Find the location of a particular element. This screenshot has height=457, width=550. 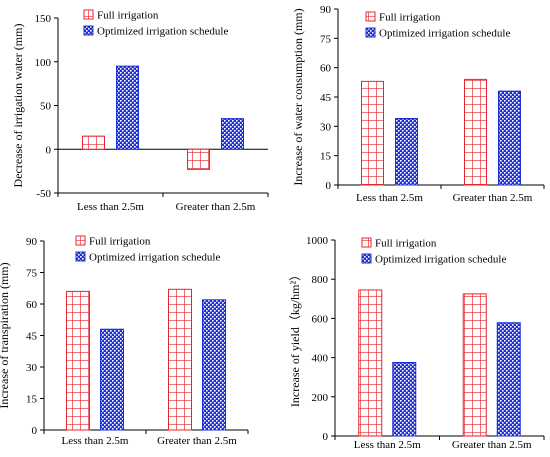

y-tick-label: 600 is located at coordinates (320, 319).